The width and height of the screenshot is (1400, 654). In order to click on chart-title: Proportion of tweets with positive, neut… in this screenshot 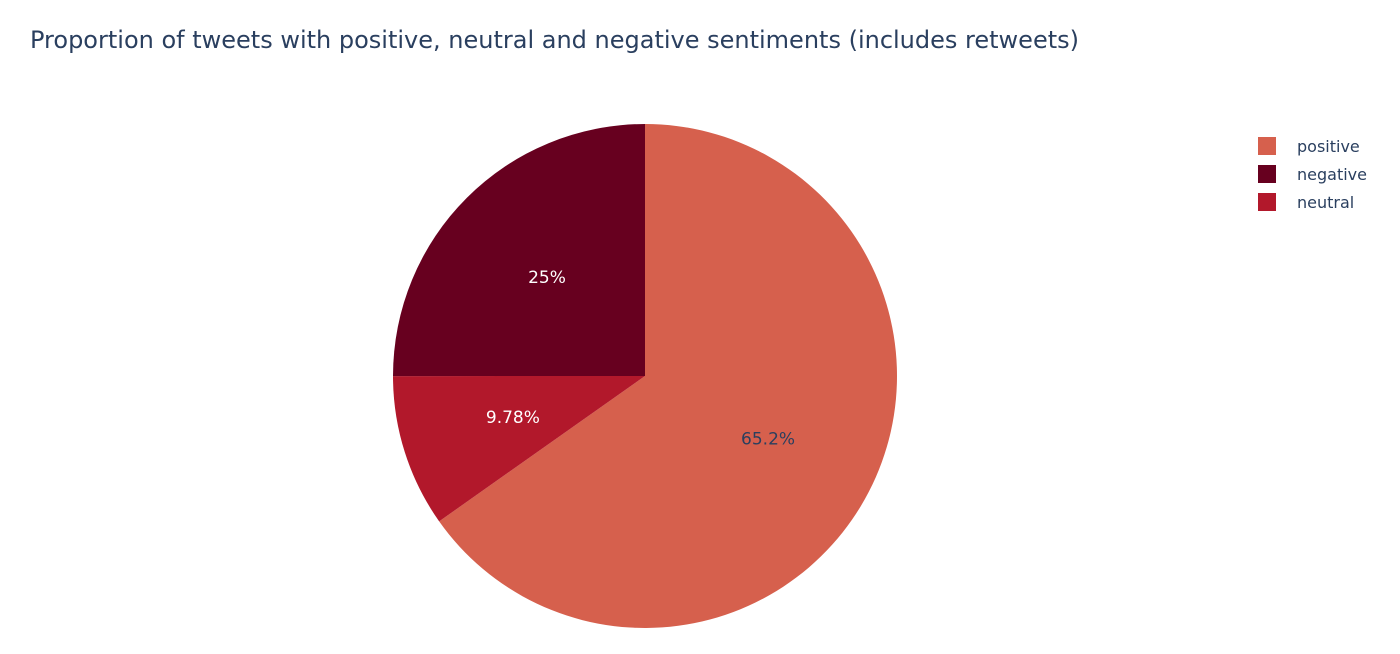, I will do `click(554, 40)`.